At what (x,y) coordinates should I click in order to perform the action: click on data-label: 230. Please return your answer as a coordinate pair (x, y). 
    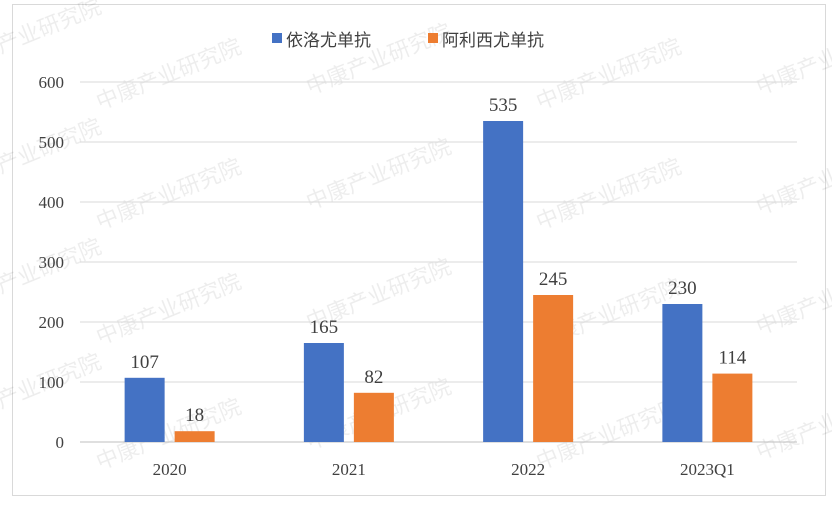
    Looking at the image, I should click on (682, 288).